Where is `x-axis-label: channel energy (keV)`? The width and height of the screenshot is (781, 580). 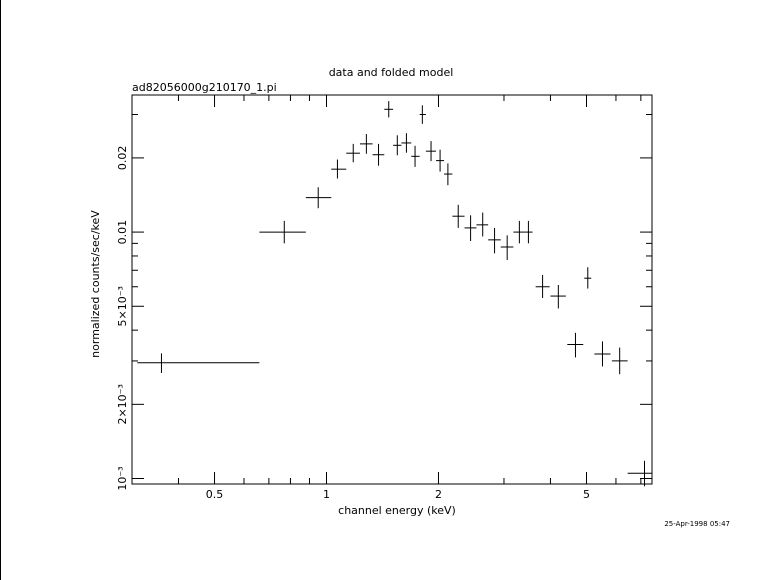 x-axis-label: channel energy (keV) is located at coordinates (397, 510).